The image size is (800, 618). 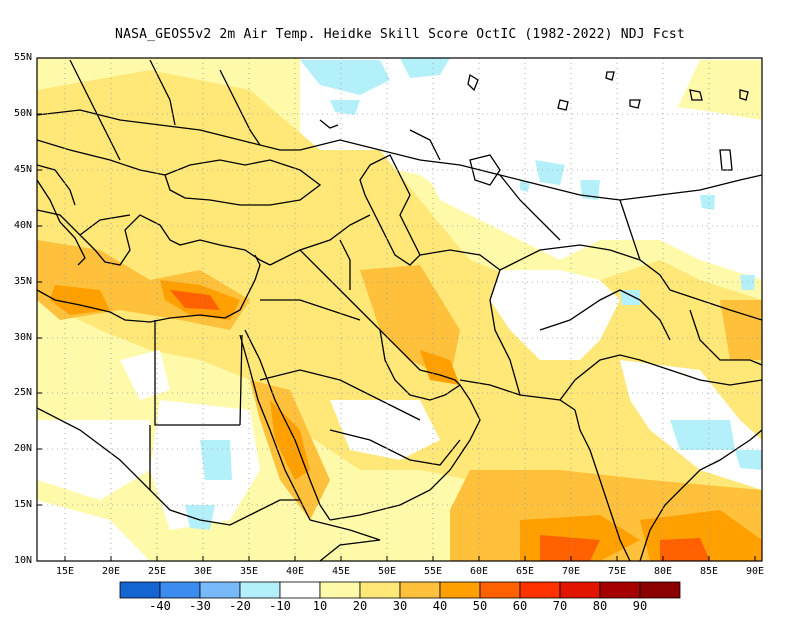 I want to click on lon-label: 40E, so click(x=295, y=571).